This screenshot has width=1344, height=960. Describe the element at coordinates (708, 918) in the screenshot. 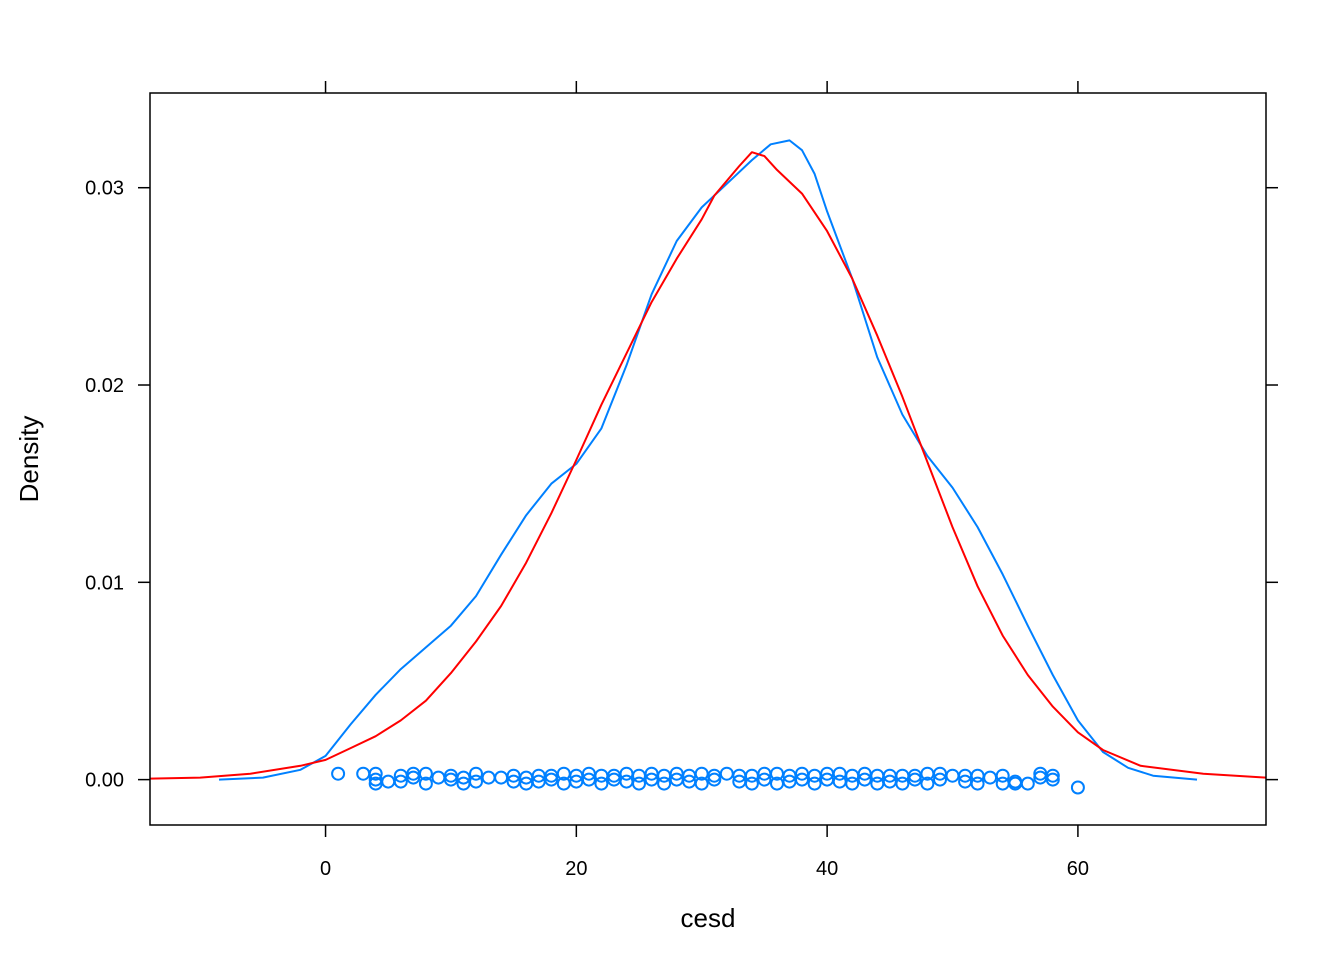

I see `x-axis-title: cesd` at that location.